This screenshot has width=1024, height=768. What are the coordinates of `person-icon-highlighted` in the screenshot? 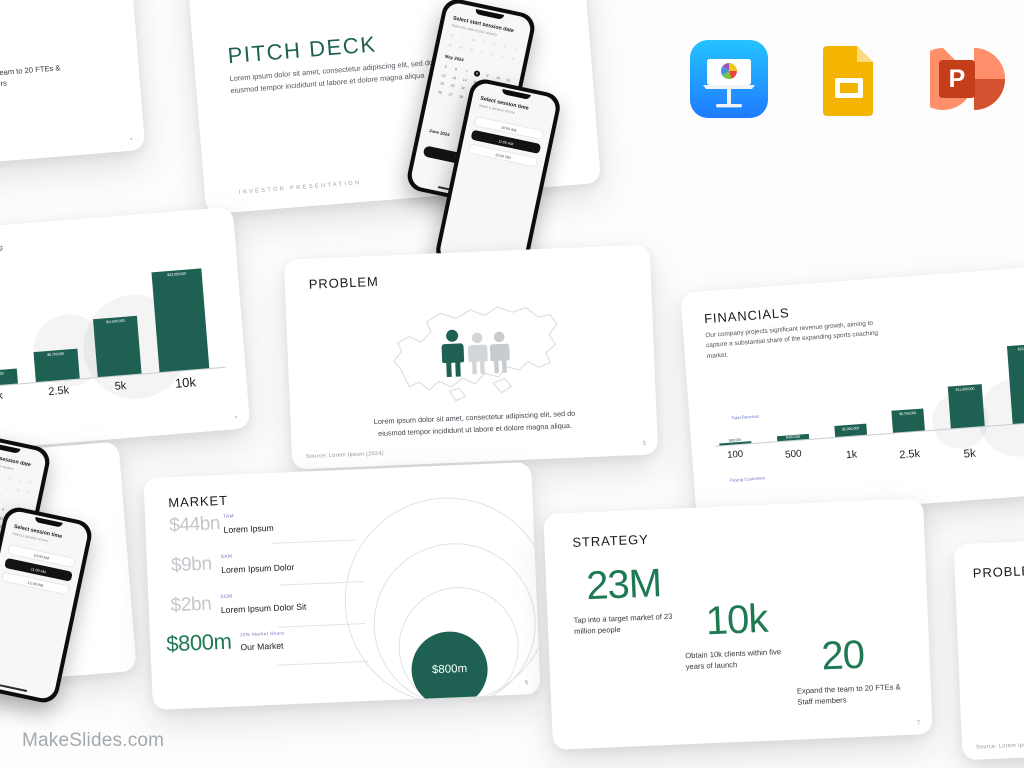 It's located at (453, 353).